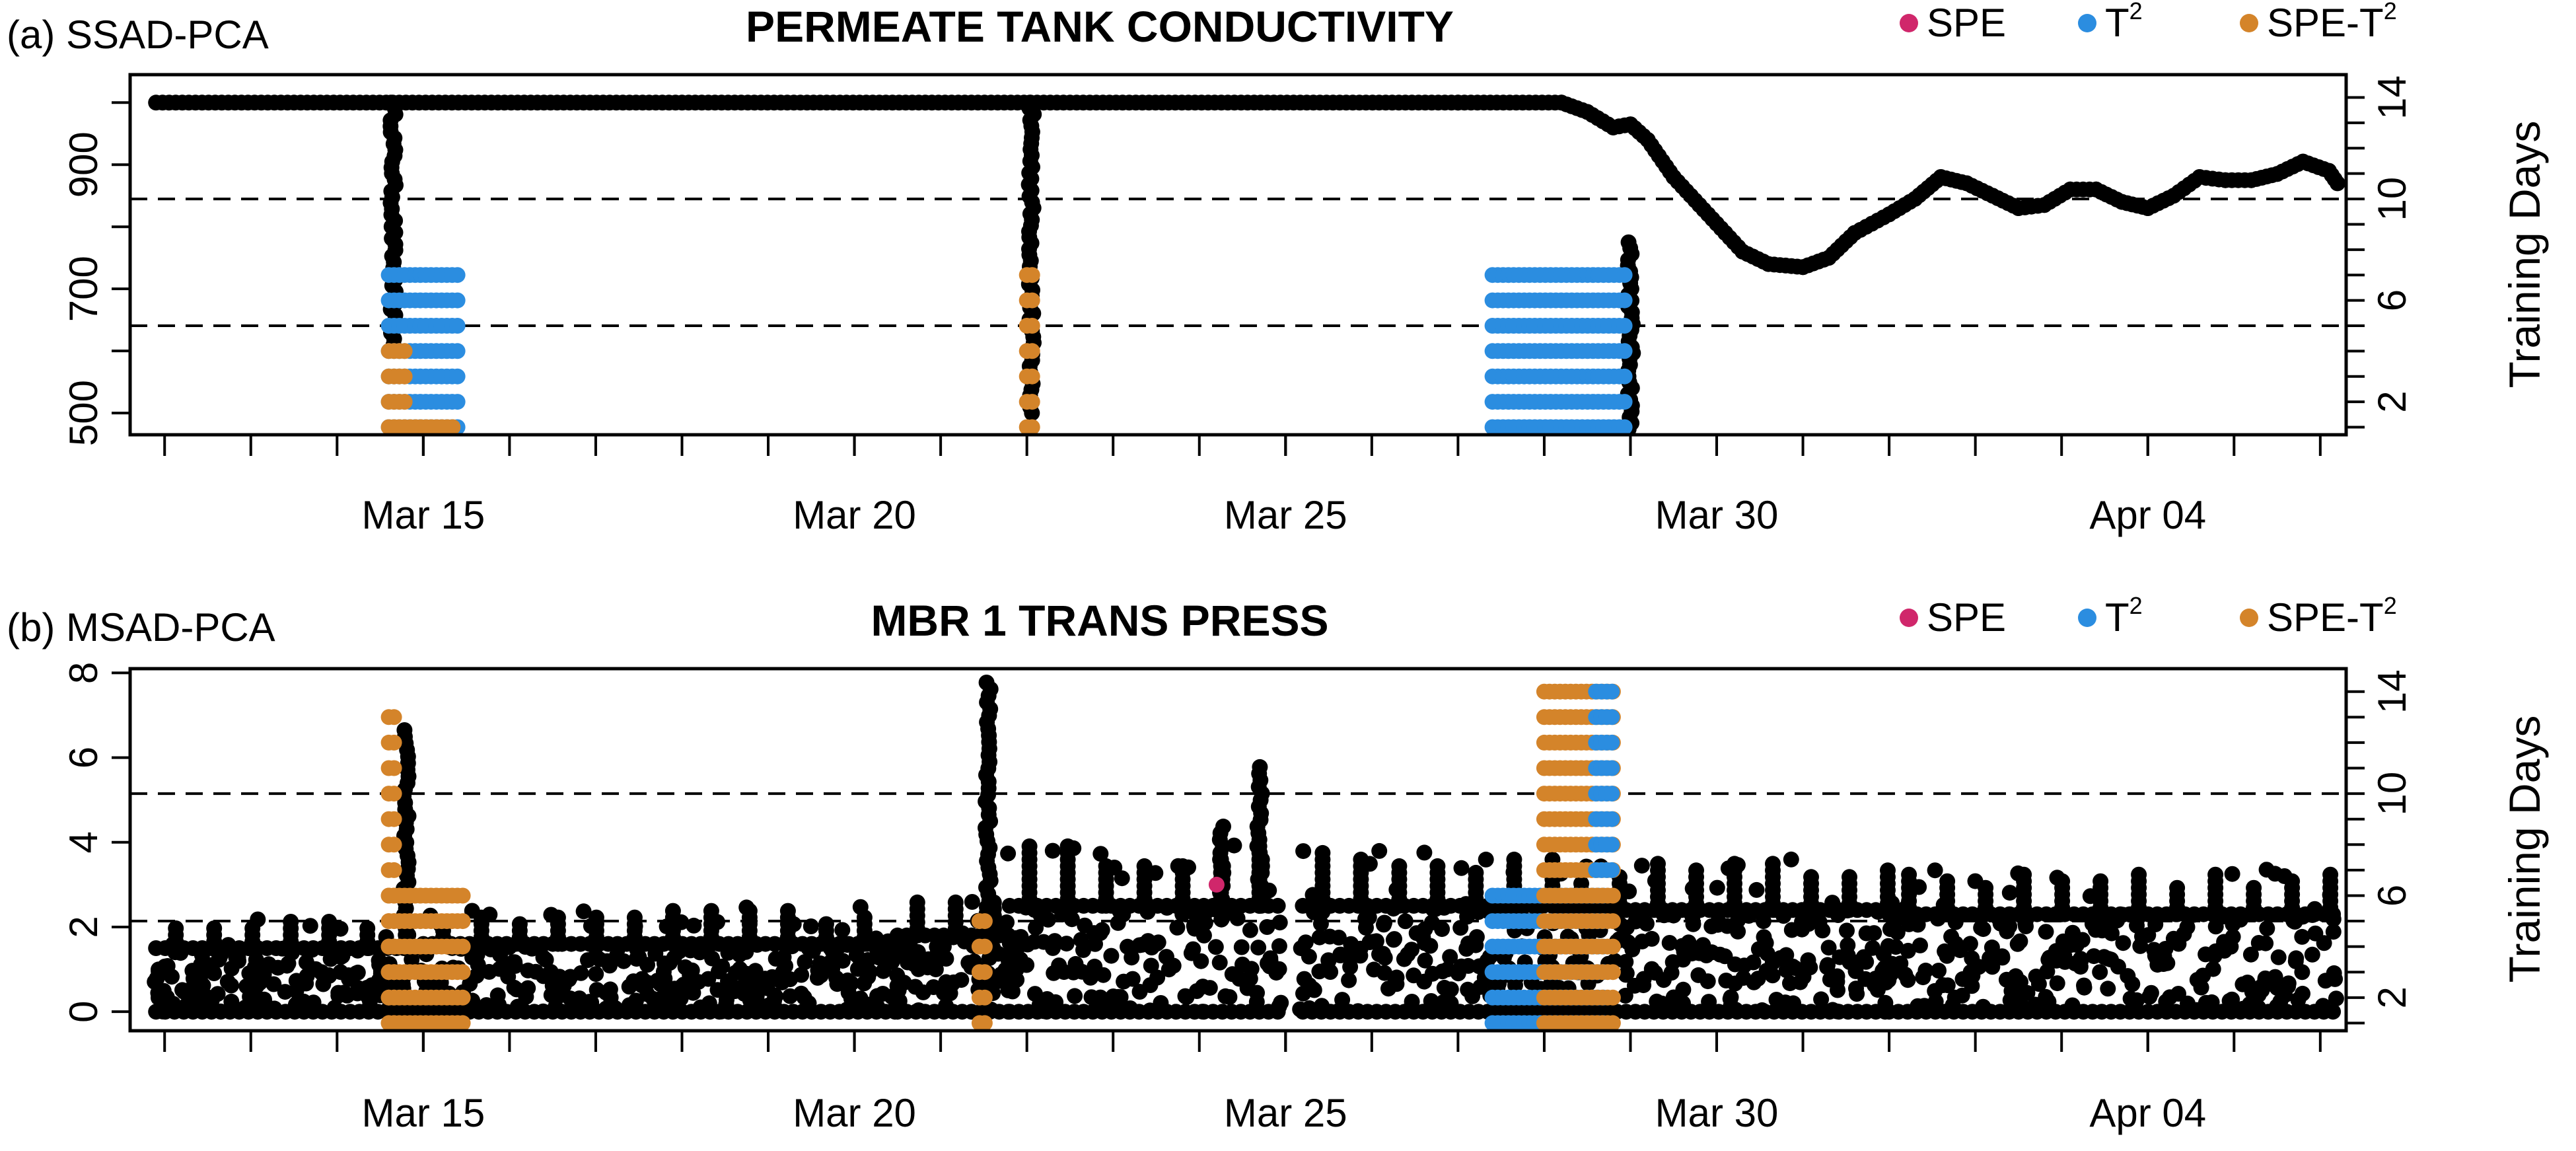 This screenshot has height=1151, width=2576. What do you see at coordinates (2392, 896) in the screenshot?
I see `y2-tick-label: 6` at bounding box center [2392, 896].